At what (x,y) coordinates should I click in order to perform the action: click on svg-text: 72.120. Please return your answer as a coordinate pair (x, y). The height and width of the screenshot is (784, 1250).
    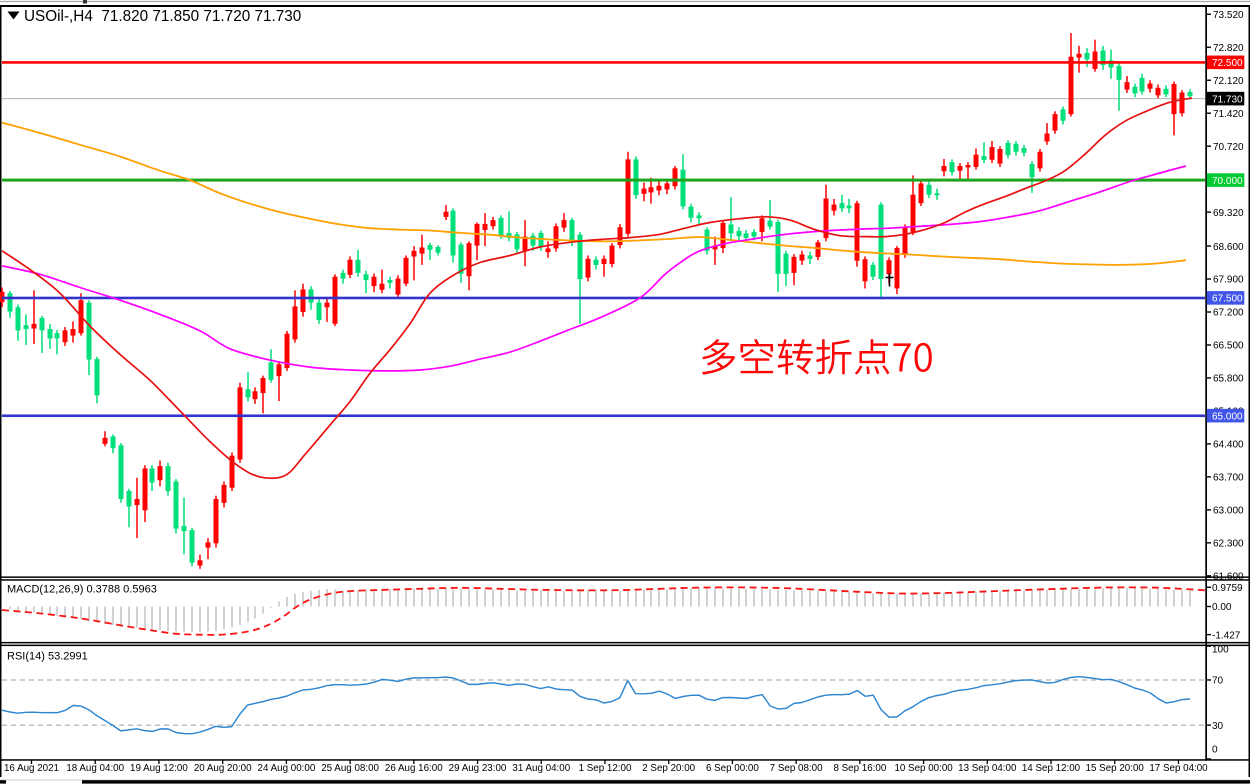
    Looking at the image, I should click on (1228, 81).